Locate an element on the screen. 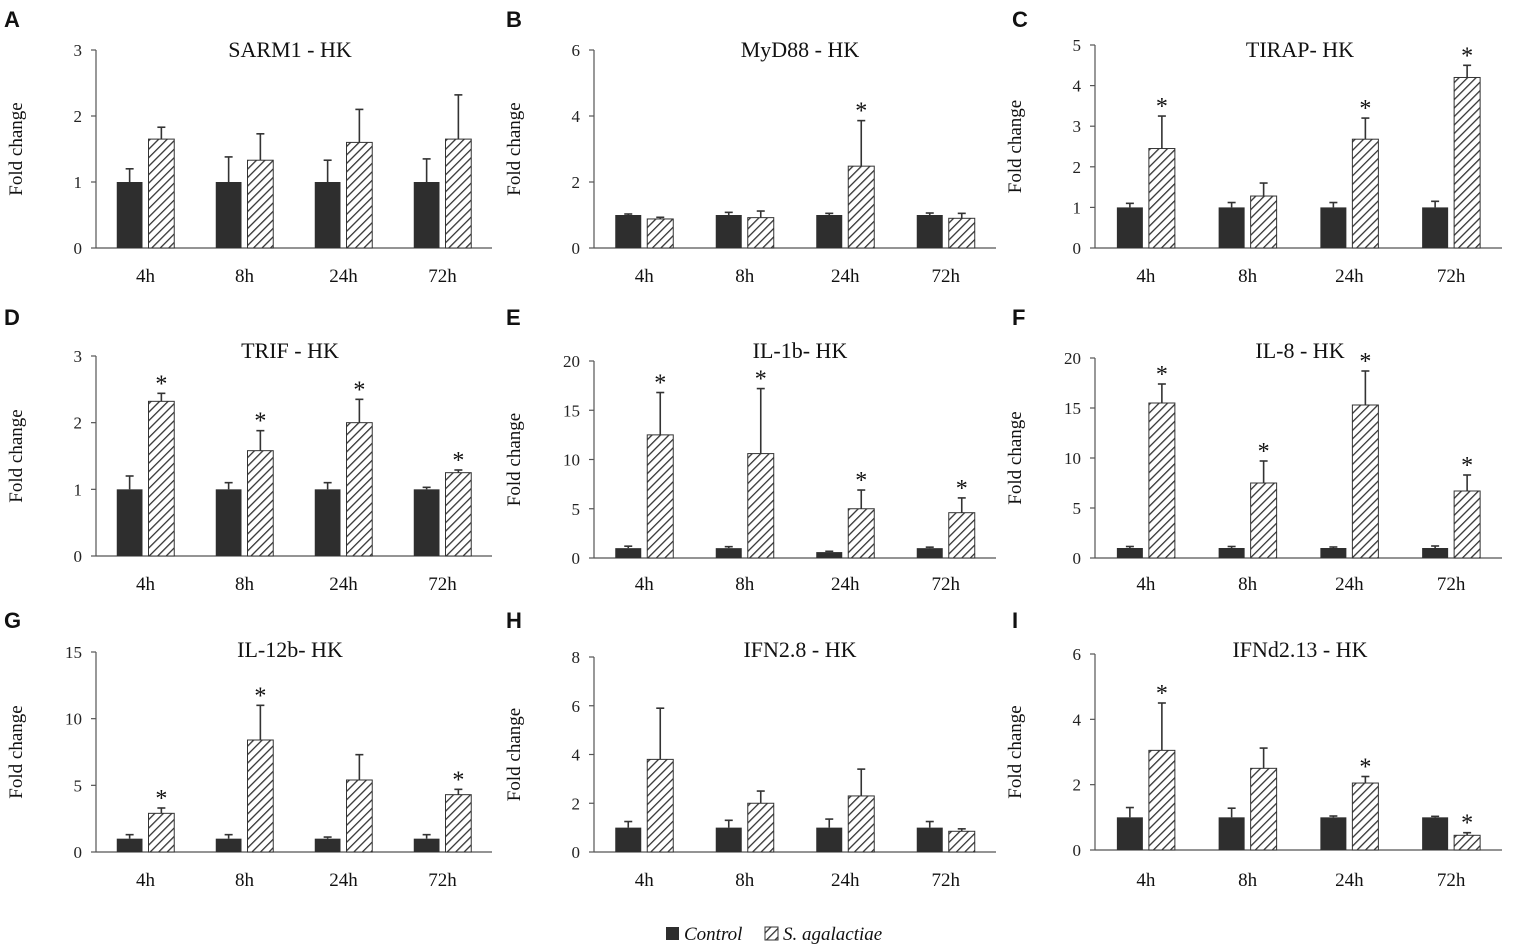 The width and height of the screenshot is (1514, 947). chart-title: IL-12b- HK is located at coordinates (290, 649).